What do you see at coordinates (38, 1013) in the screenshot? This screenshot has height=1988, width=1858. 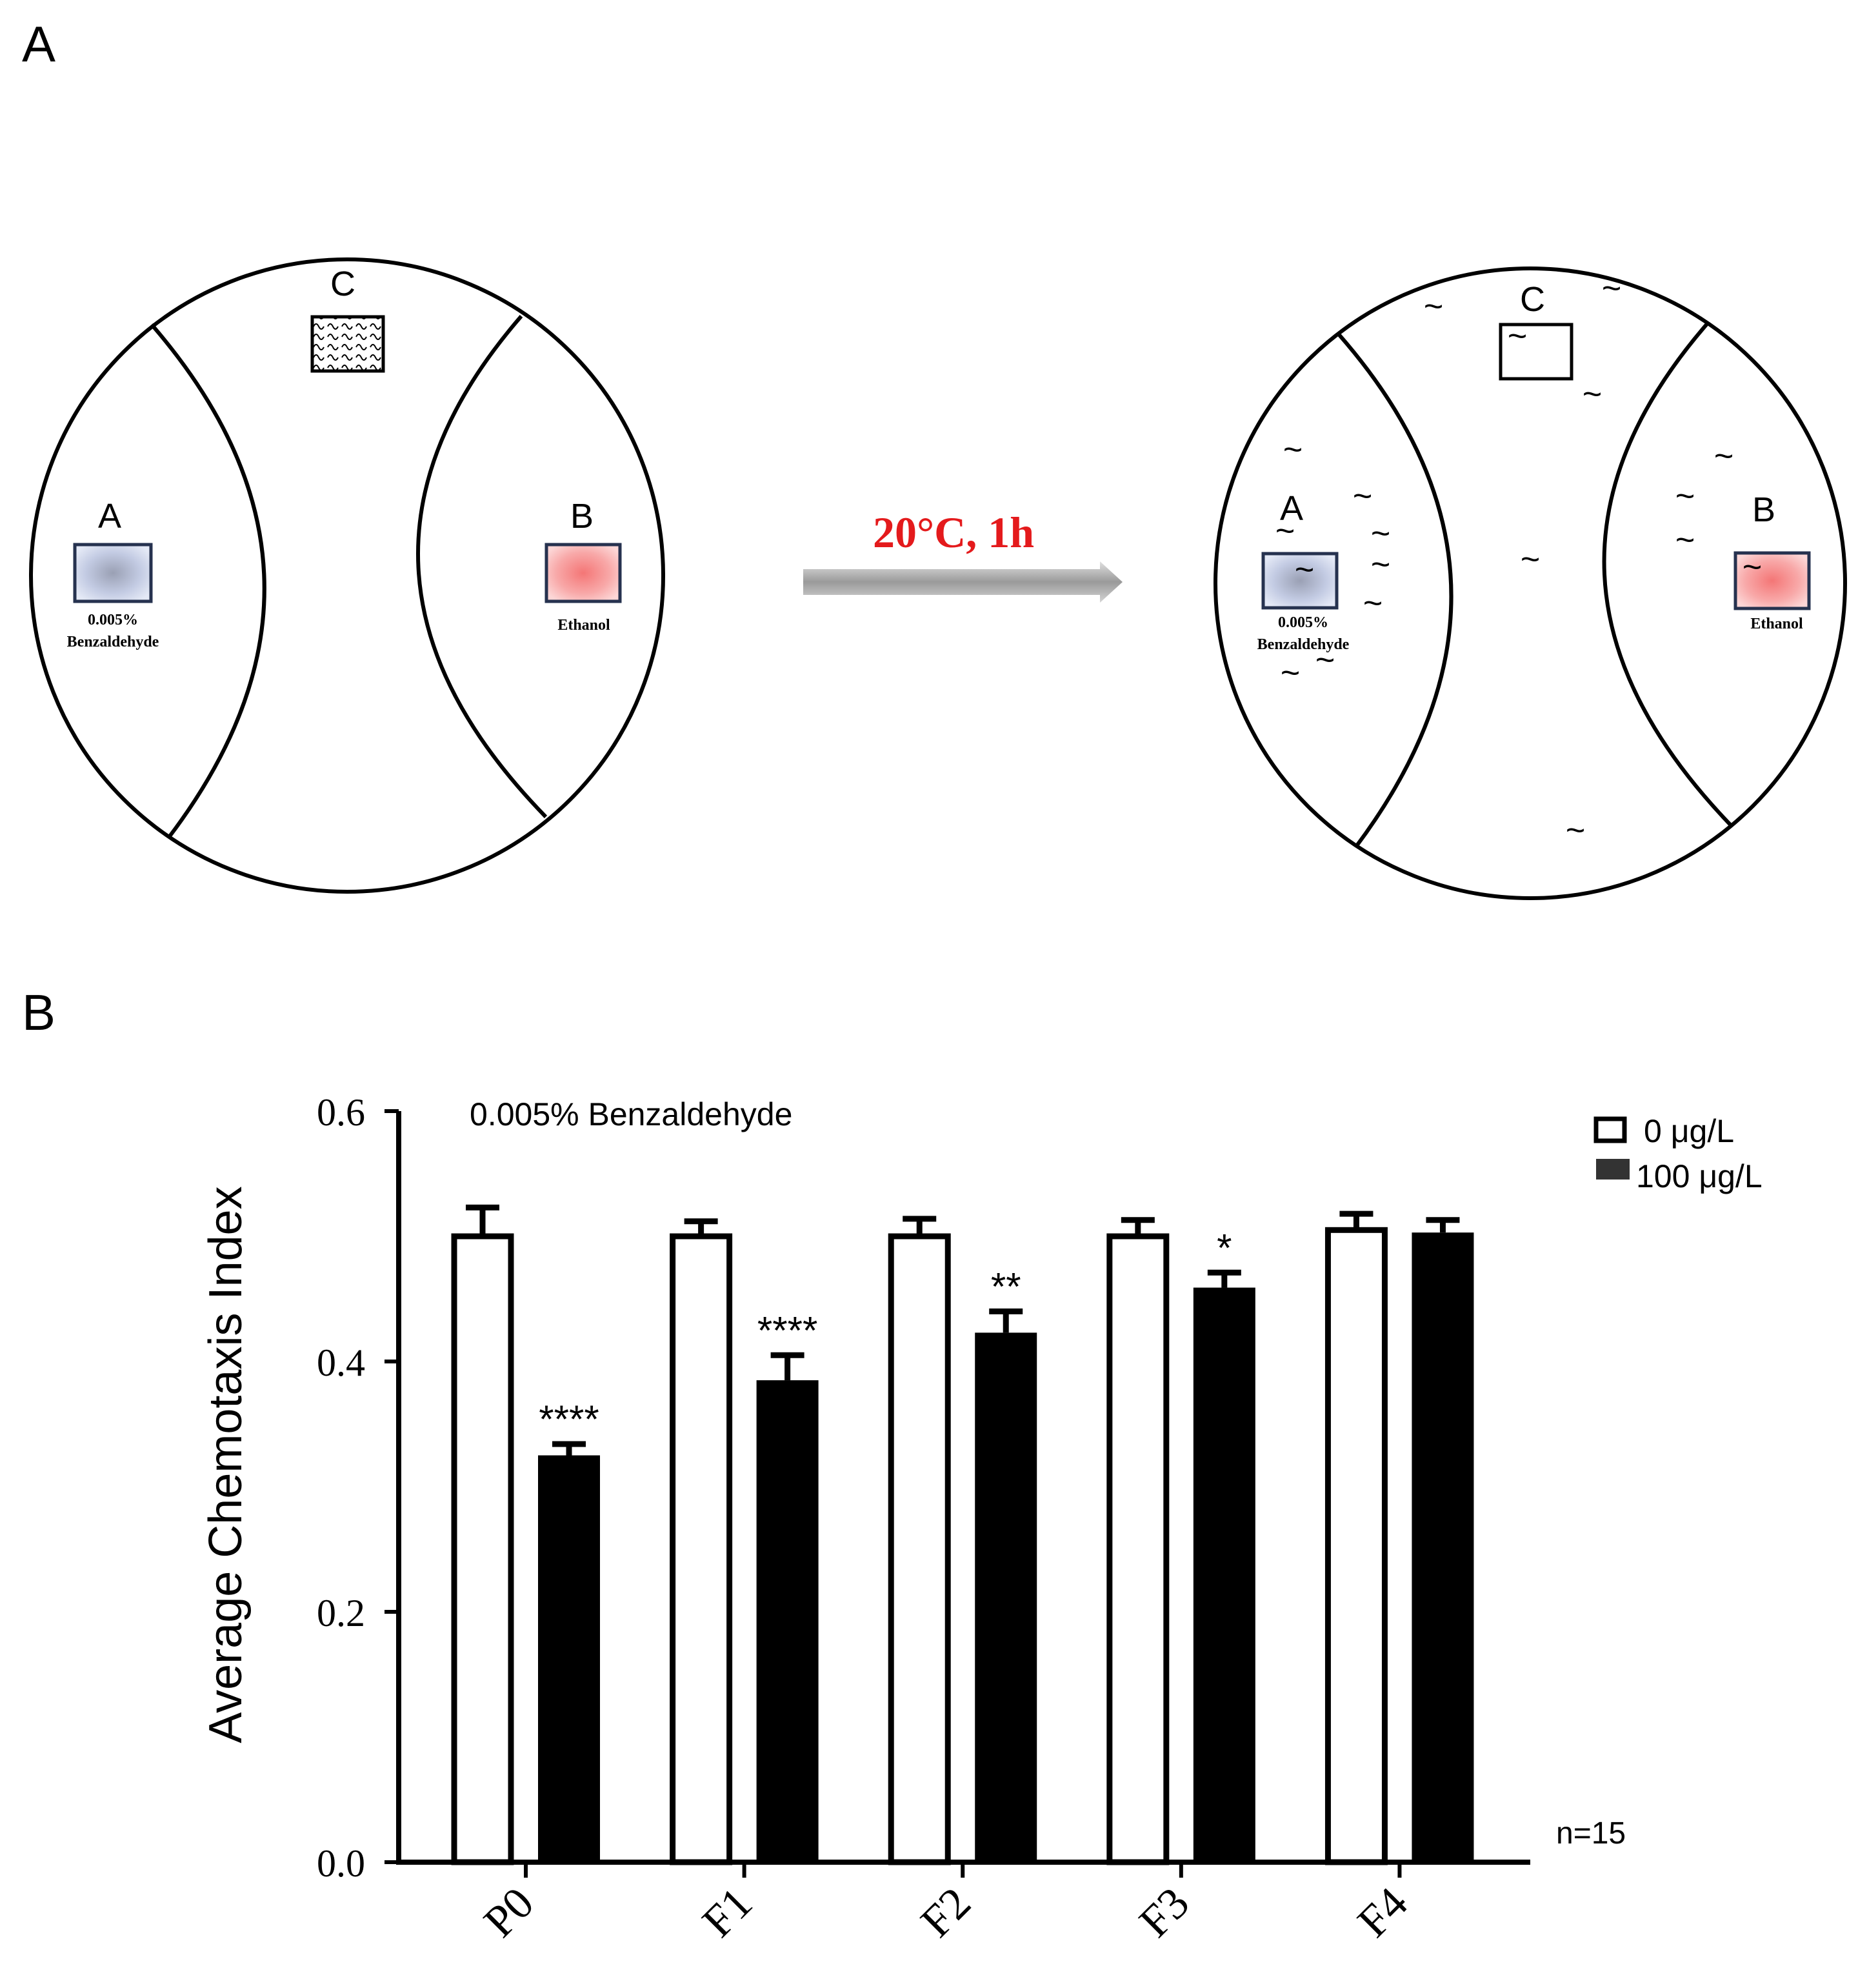 I see `panel-b-label: B` at bounding box center [38, 1013].